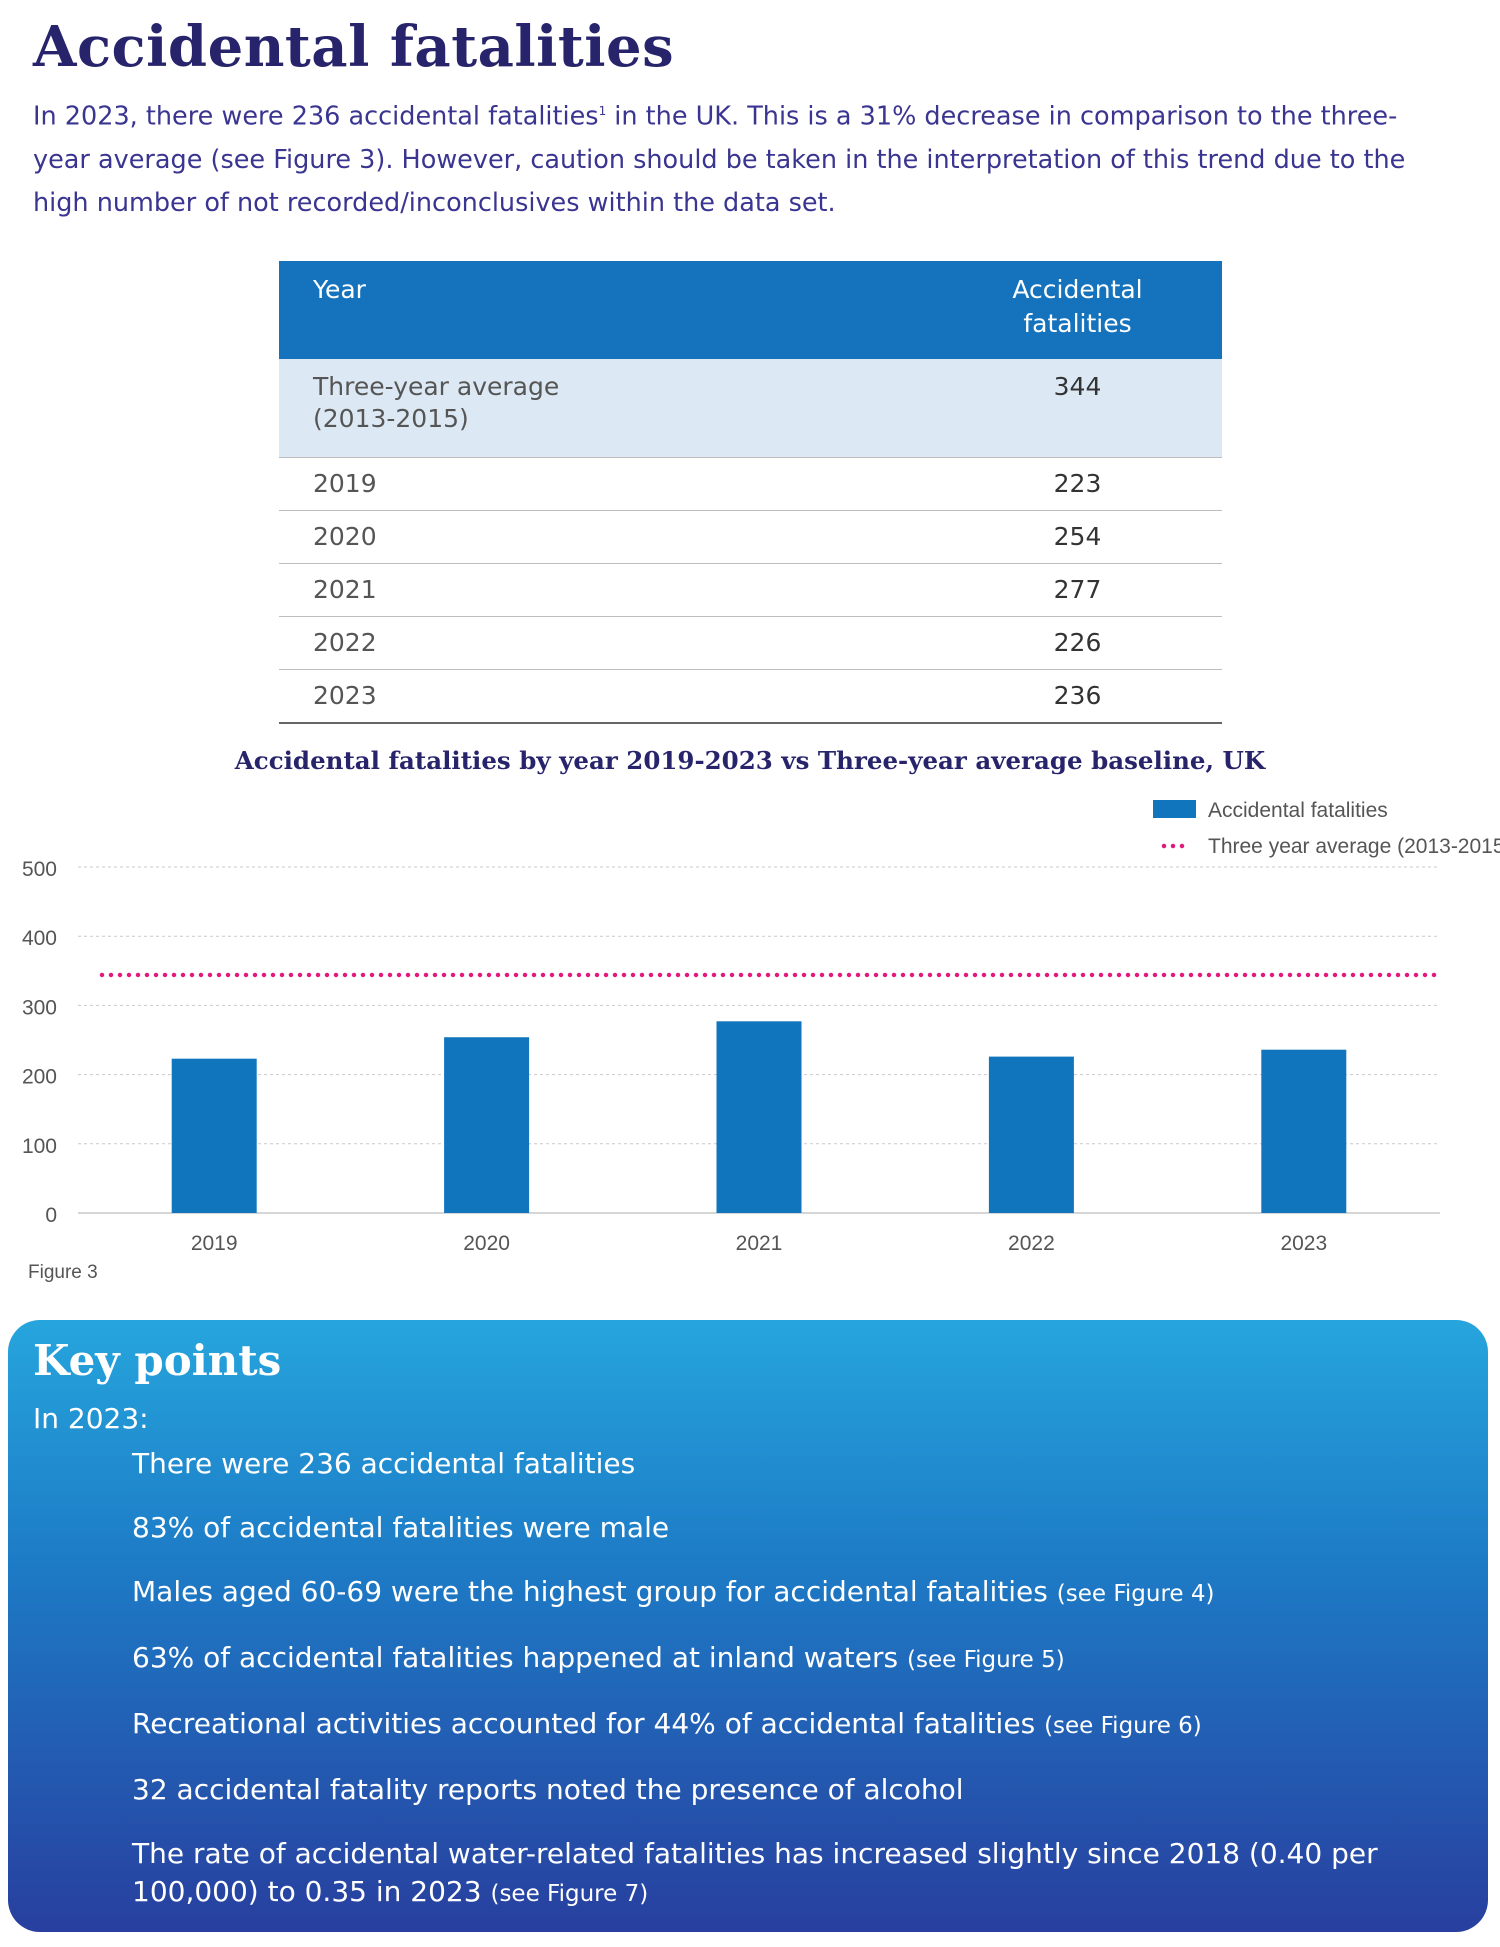 Image resolution: width=1500 pixels, height=1947 pixels. I want to click on table-row: 2022 226, so click(750, 643).